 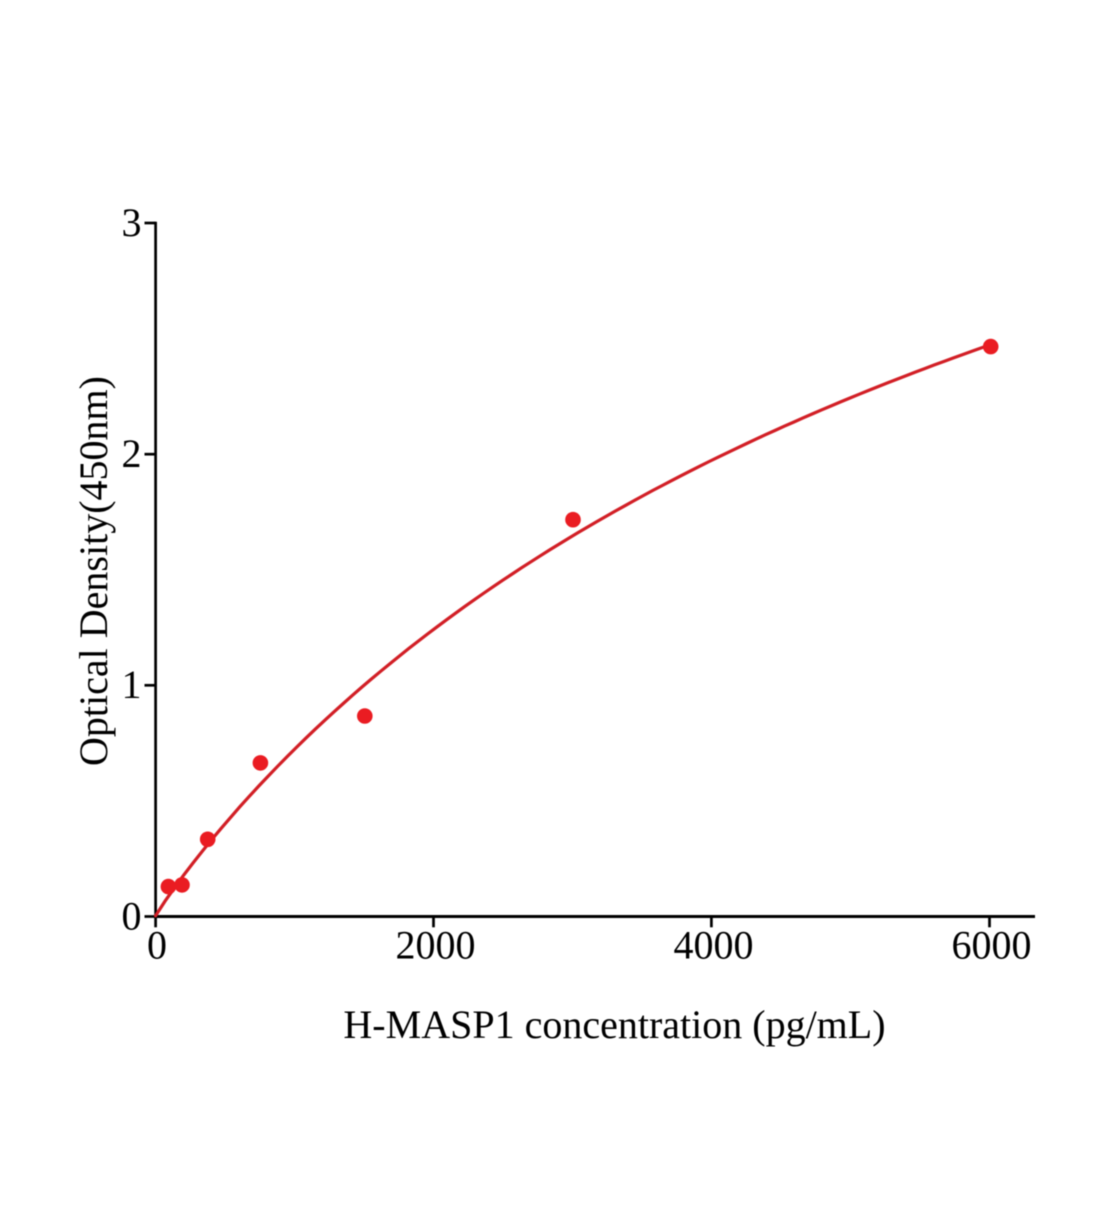 I want to click on svg-text: H-MASP1 concentration (pg/mL), so click(x=614, y=1024).